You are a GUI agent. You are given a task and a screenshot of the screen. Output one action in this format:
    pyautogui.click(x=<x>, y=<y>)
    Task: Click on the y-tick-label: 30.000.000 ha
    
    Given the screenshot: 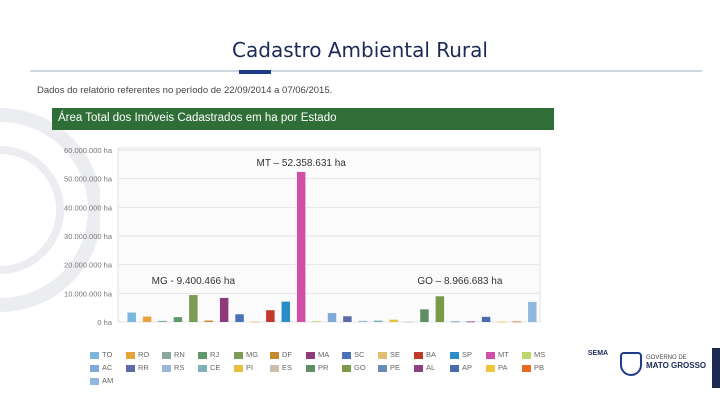 What is the action you would take?
    pyautogui.click(x=88, y=236)
    